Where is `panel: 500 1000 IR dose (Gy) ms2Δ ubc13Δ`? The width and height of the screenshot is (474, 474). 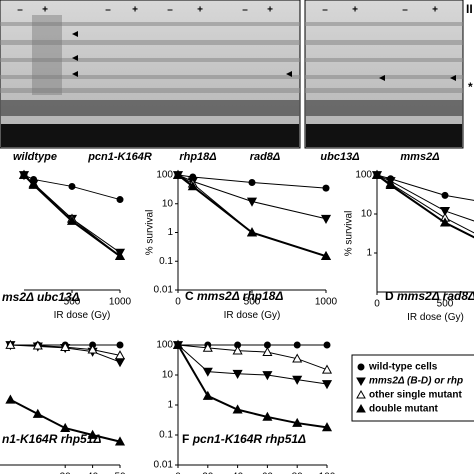 panel: 500 1000 IR dose (Gy) ms2Δ ubc13Δ is located at coordinates (67, 245).